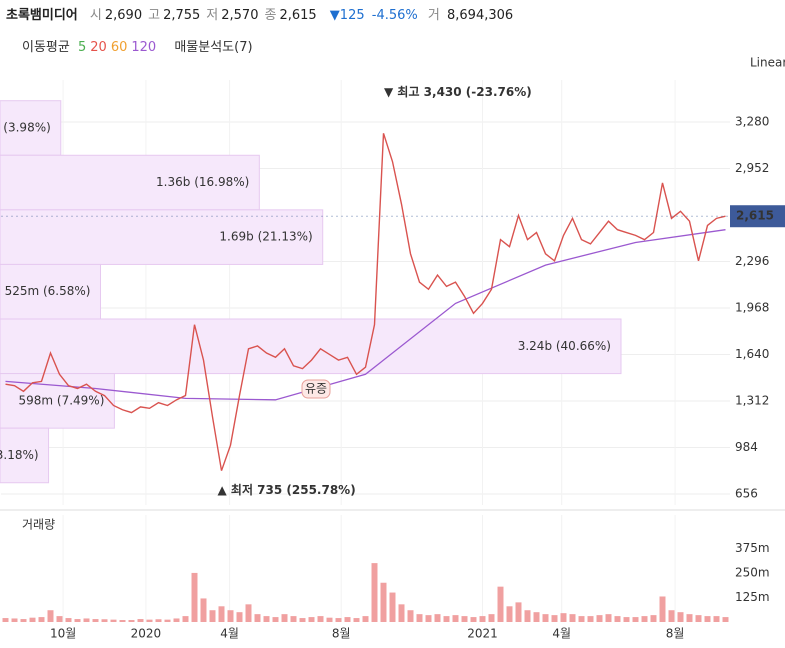 The image size is (785, 648). I want to click on ma-item: 20, so click(98, 47).